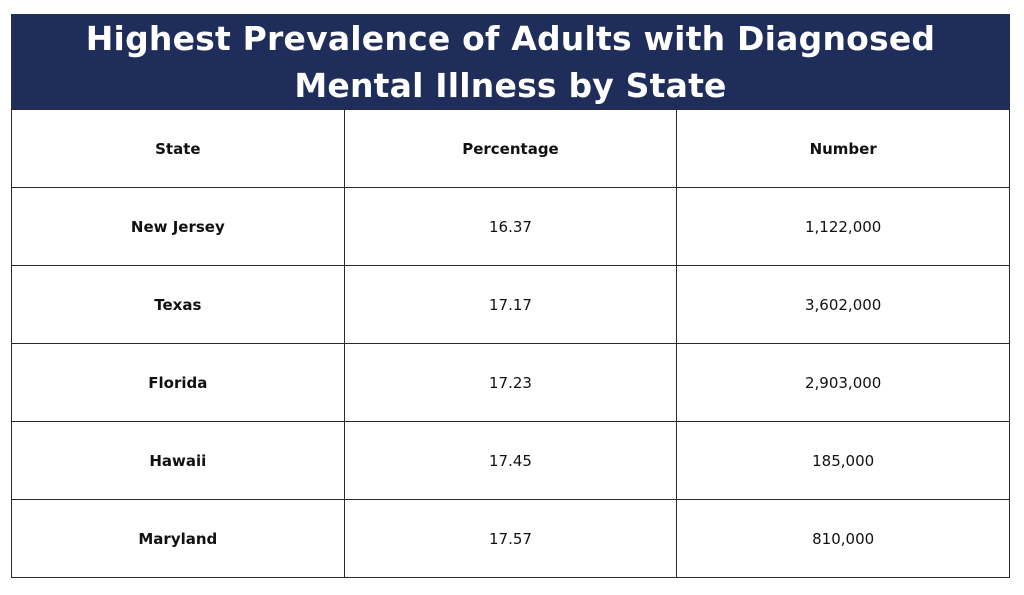  Describe the element at coordinates (843, 460) in the screenshot. I see `cell-number: 185,000` at that location.